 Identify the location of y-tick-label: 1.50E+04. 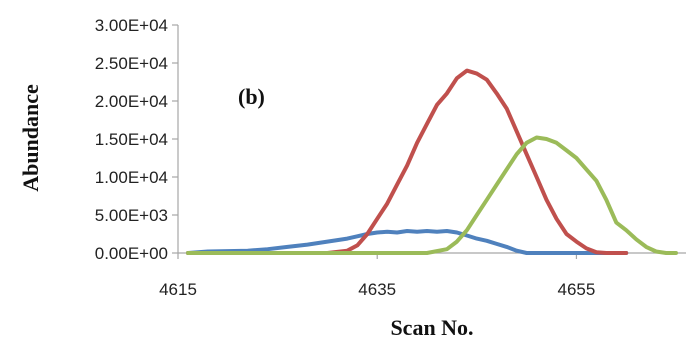
(131, 139).